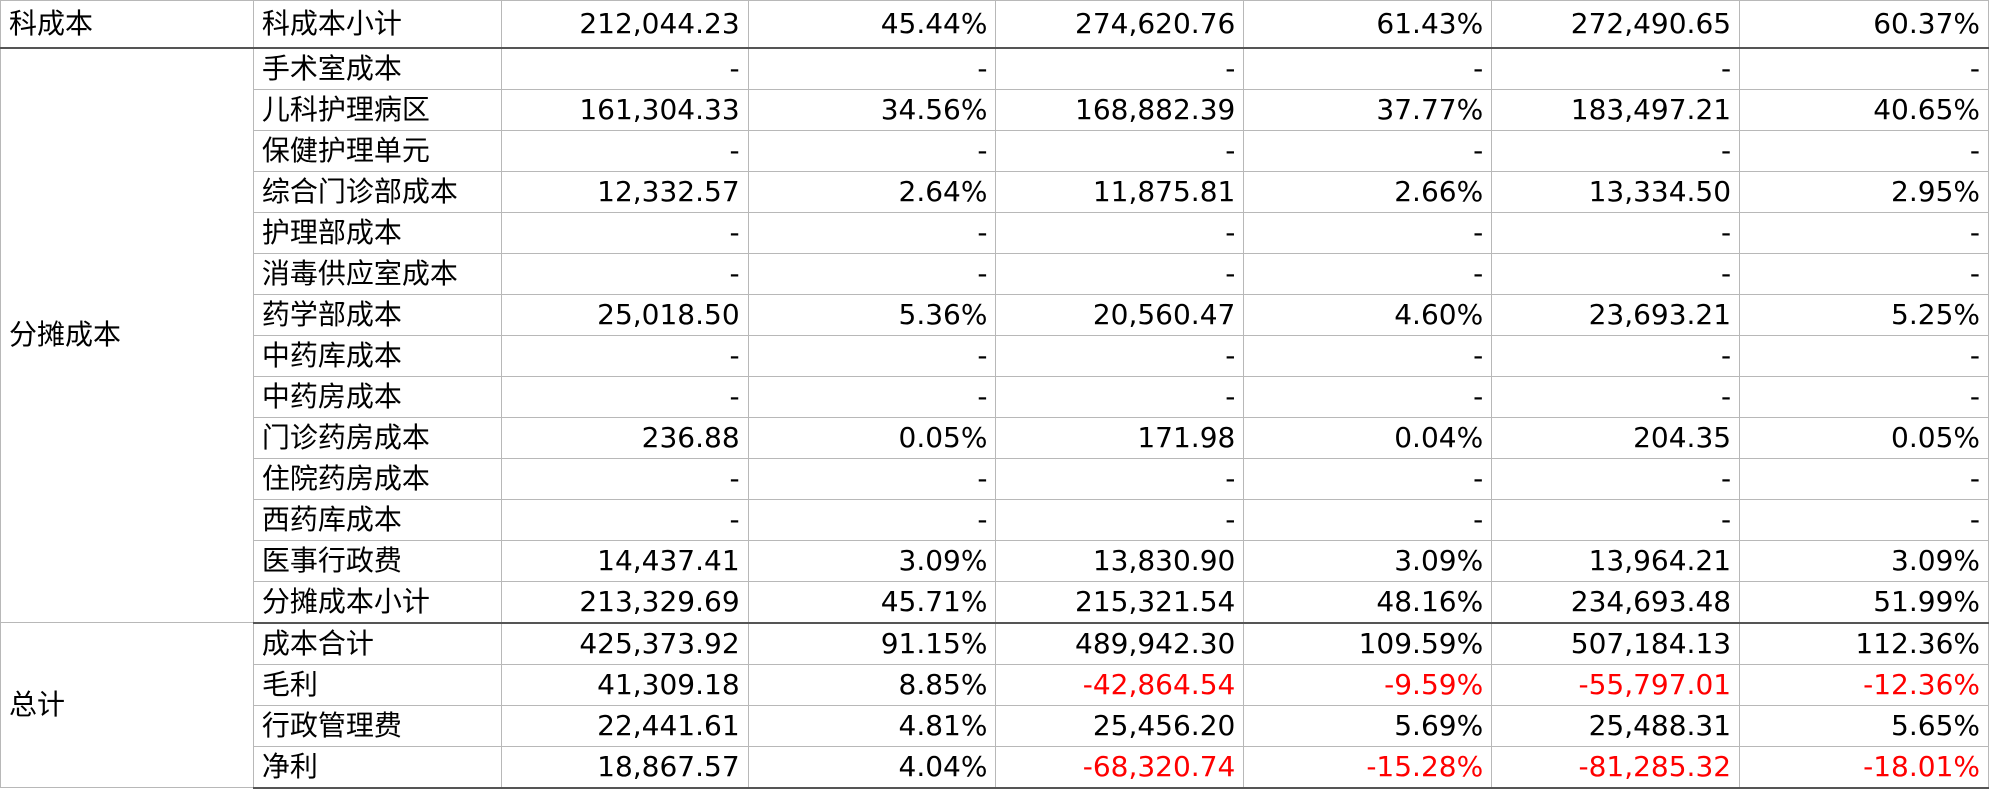 This screenshot has height=807, width=1989. I want to click on amount-cell: 236.88, so click(624, 437).